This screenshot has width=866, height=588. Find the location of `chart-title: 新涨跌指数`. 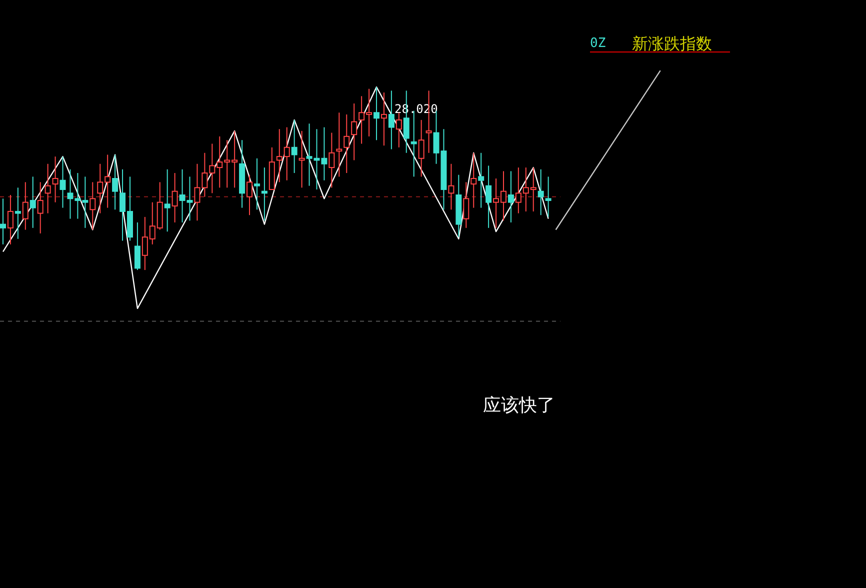

chart-title: 新涨跌指数 is located at coordinates (672, 44).